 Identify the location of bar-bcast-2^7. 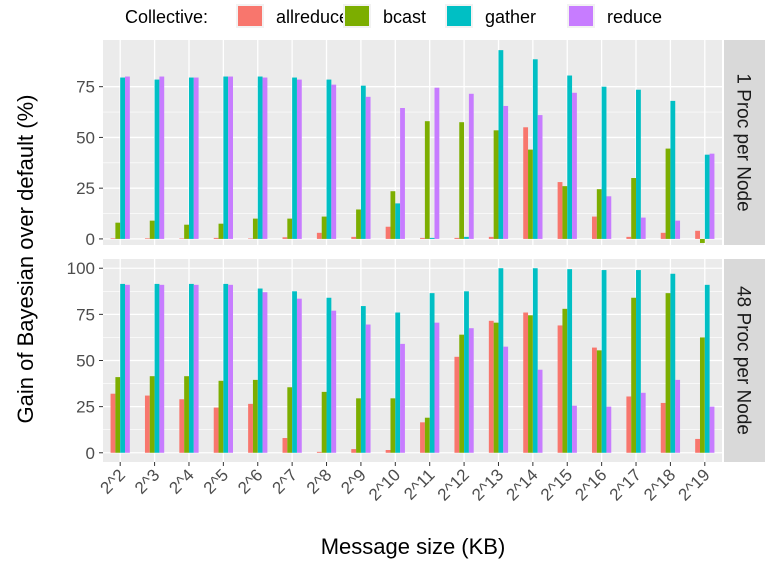
(290, 228).